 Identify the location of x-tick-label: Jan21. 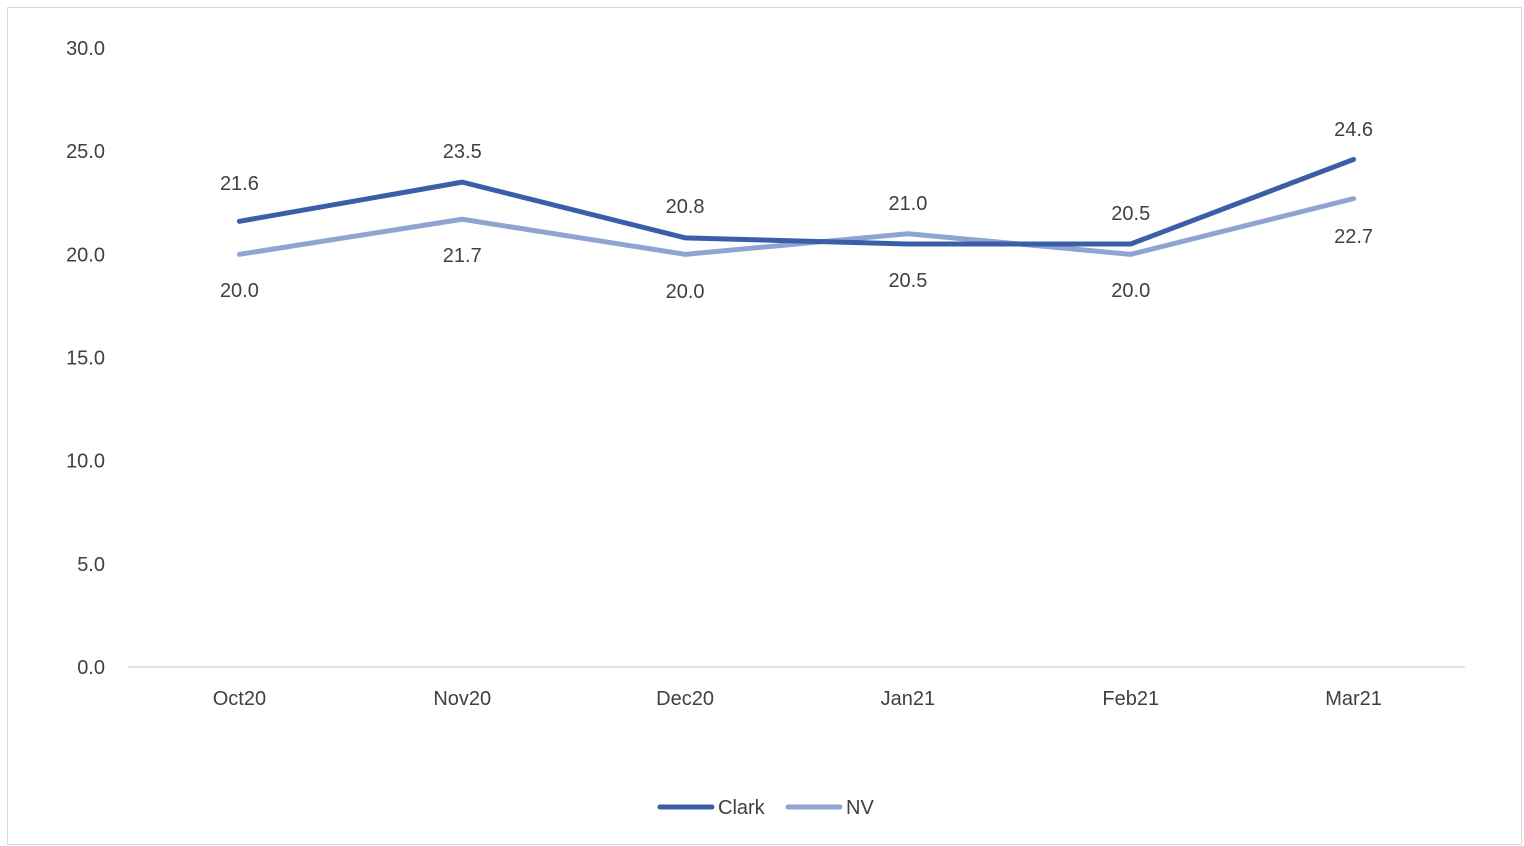
(908, 699).